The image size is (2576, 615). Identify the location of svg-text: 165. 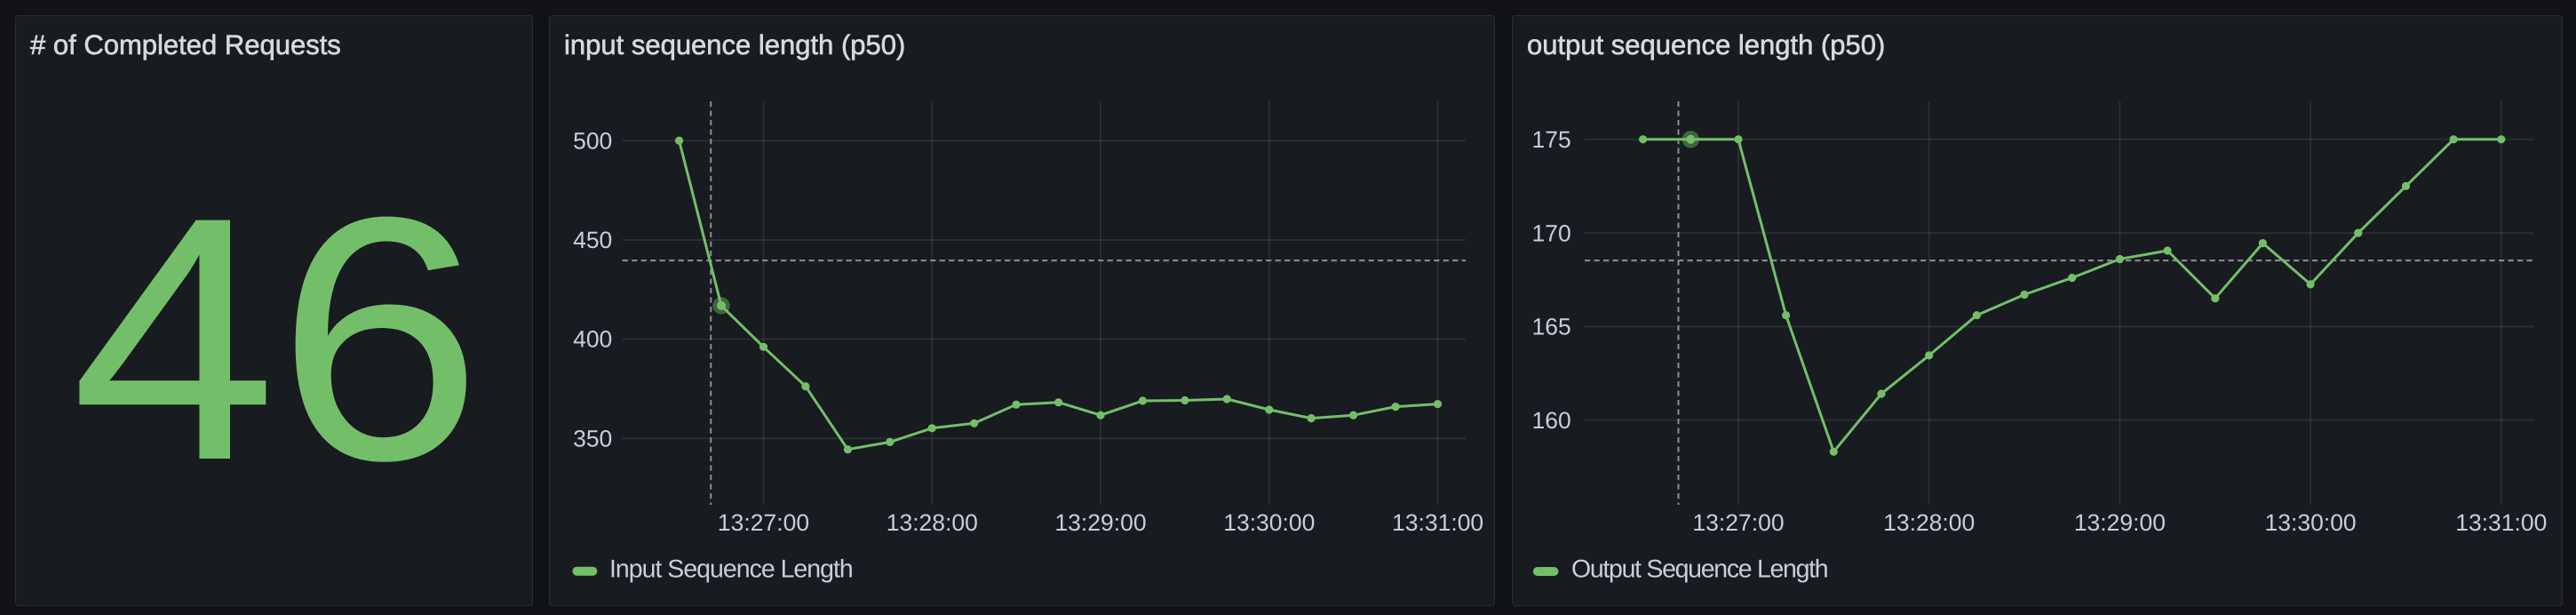
(1550, 327).